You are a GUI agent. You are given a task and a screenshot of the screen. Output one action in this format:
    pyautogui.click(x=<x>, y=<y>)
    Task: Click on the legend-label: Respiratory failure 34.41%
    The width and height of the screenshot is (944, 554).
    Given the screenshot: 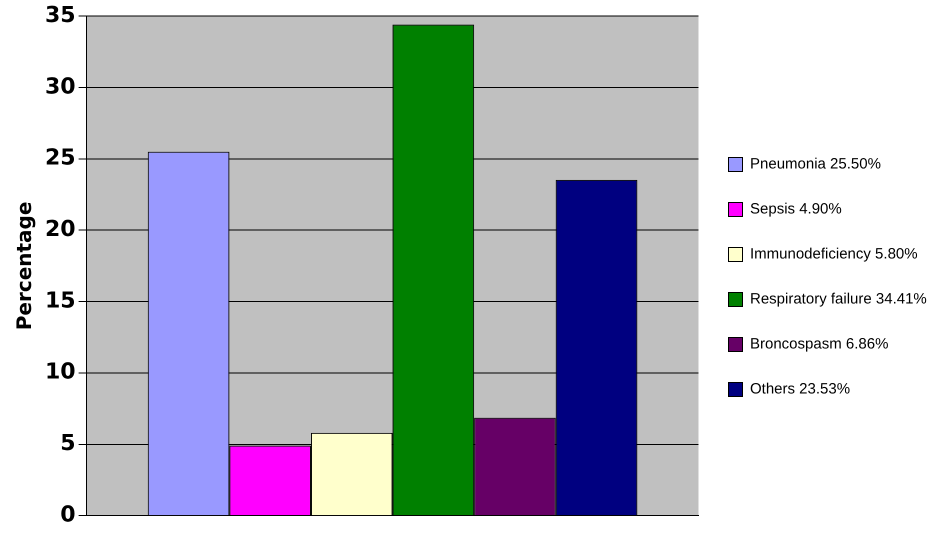 What is the action you would take?
    pyautogui.click(x=838, y=299)
    